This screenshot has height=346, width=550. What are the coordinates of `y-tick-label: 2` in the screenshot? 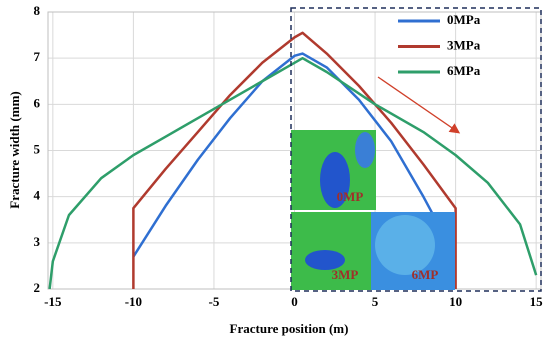 It's located at (37, 287).